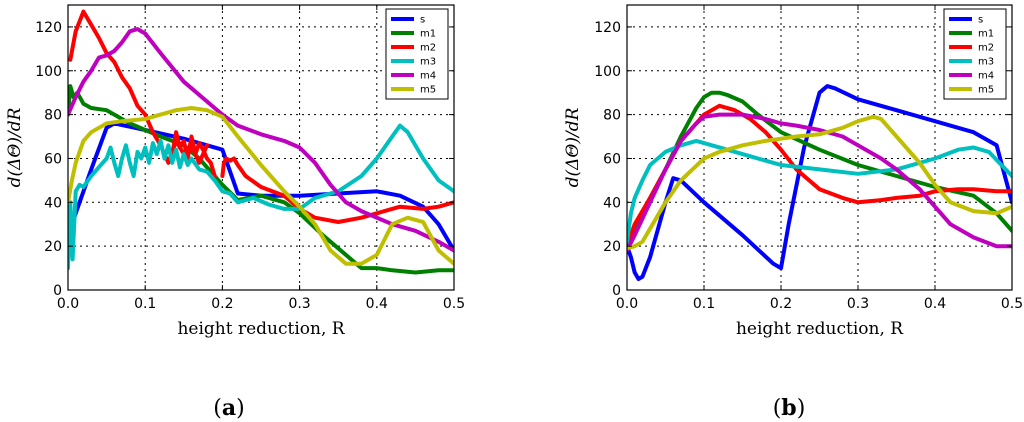 Image resolution: width=1024 pixels, height=422 pixels. I want to click on panel-label: (b), so click(789, 408).